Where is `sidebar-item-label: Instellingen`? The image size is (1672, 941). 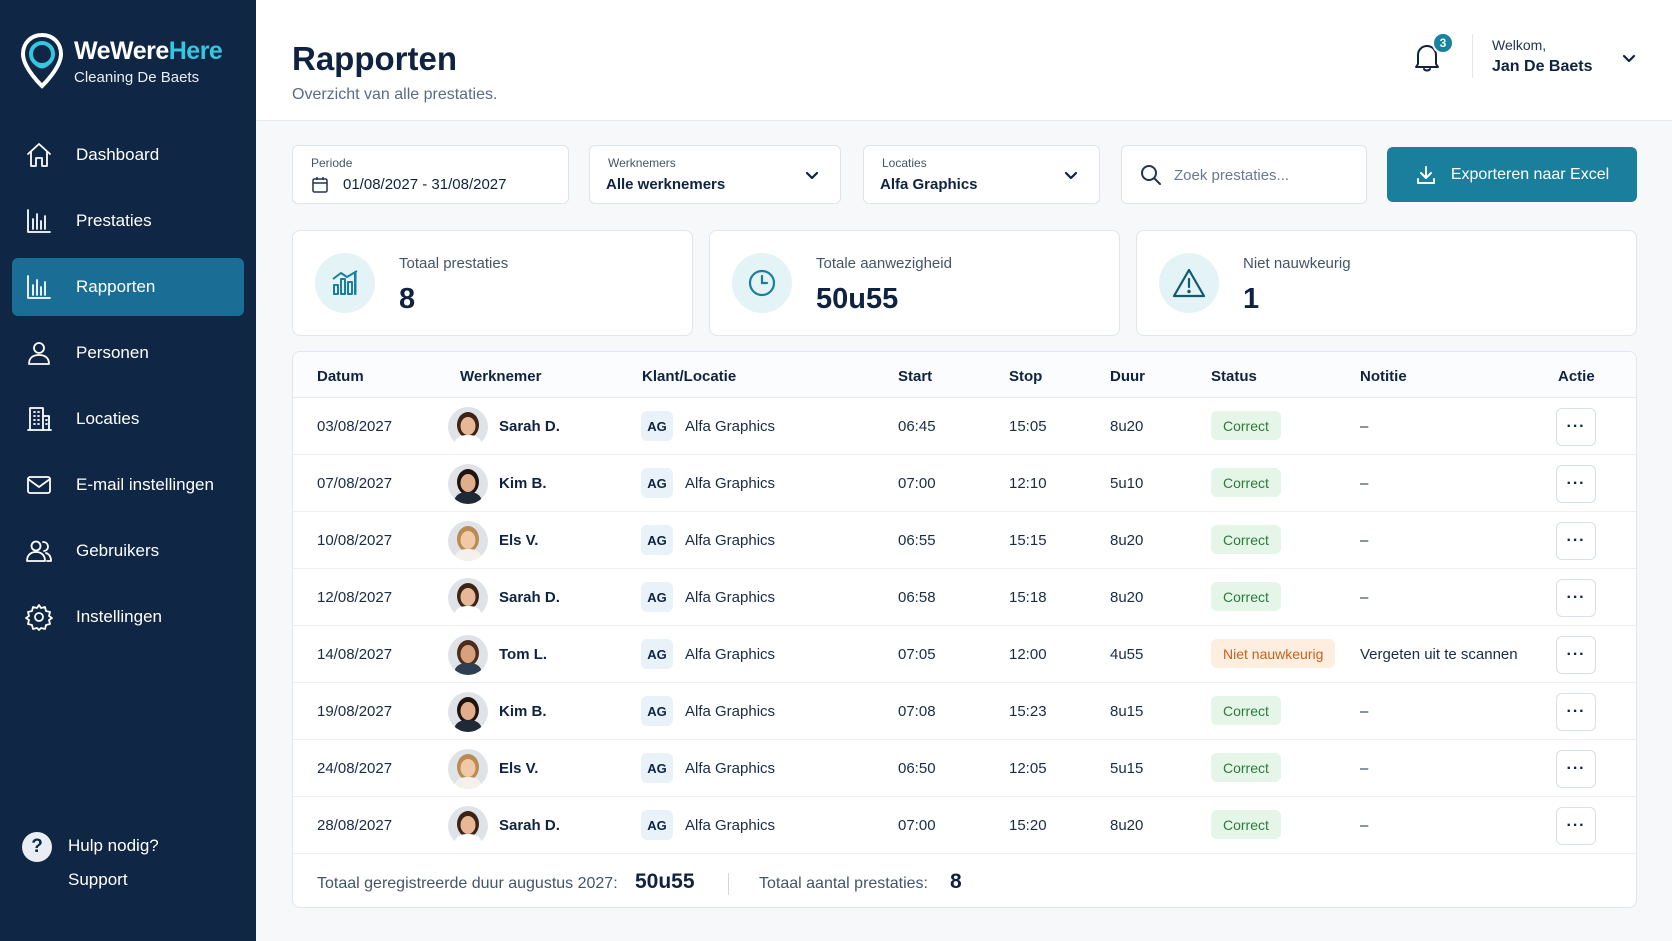
sidebar-item-label: Instellingen is located at coordinates (119, 616).